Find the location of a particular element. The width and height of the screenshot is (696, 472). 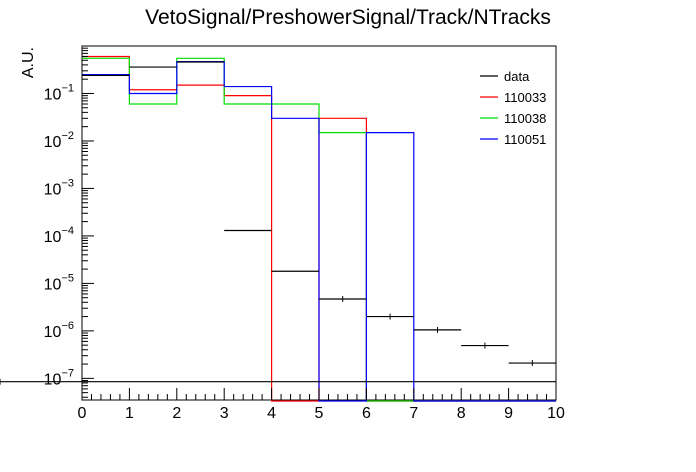

x-tick-label: 2 is located at coordinates (176, 413).